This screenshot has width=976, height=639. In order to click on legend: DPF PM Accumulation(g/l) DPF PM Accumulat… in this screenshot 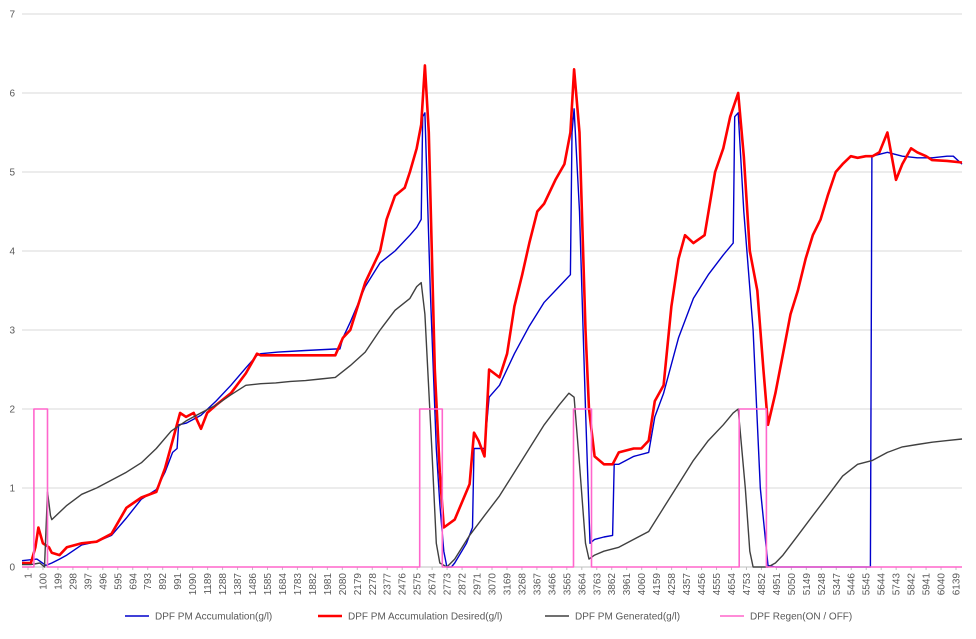, I will do `click(488, 617)`.